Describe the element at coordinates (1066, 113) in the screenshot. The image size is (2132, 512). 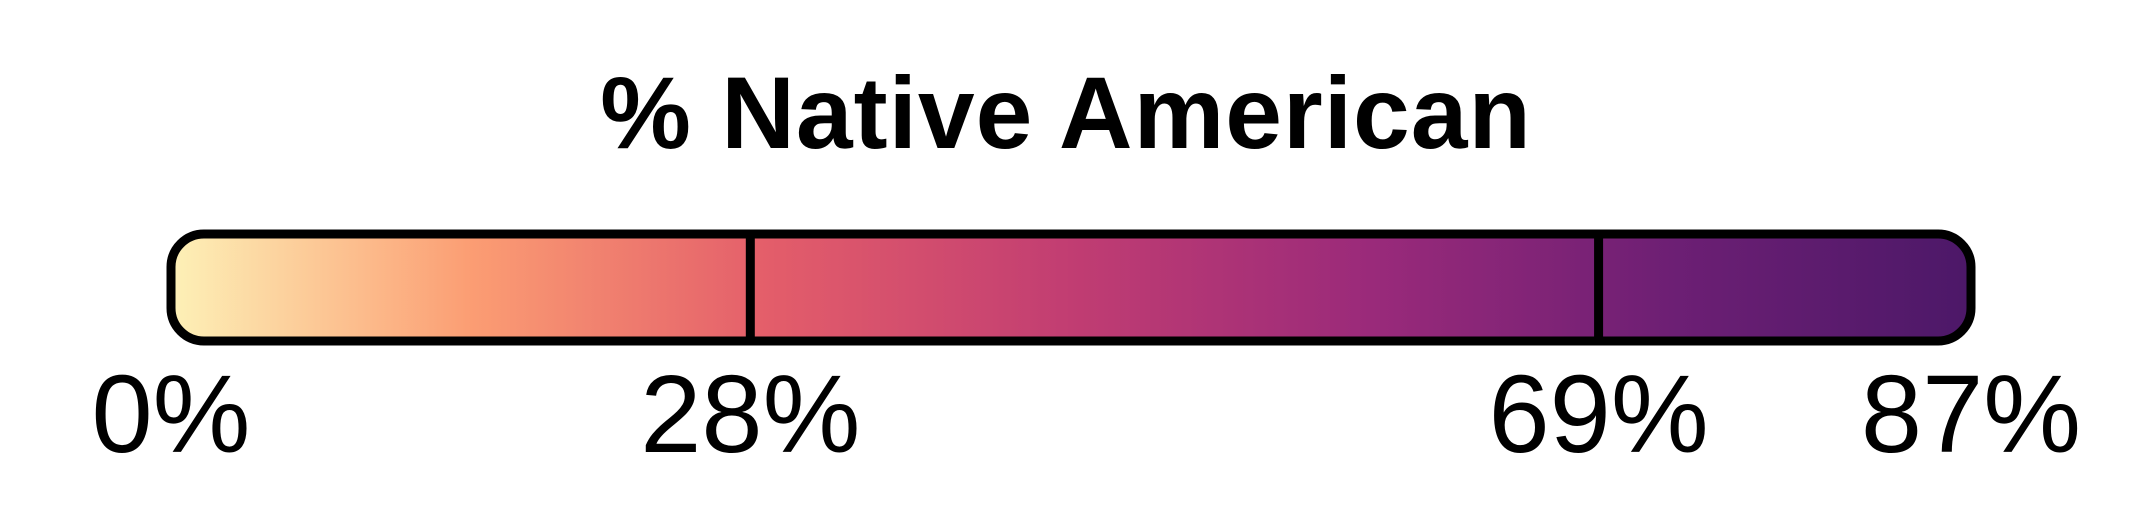
I see `legend-title: % Native American` at that location.